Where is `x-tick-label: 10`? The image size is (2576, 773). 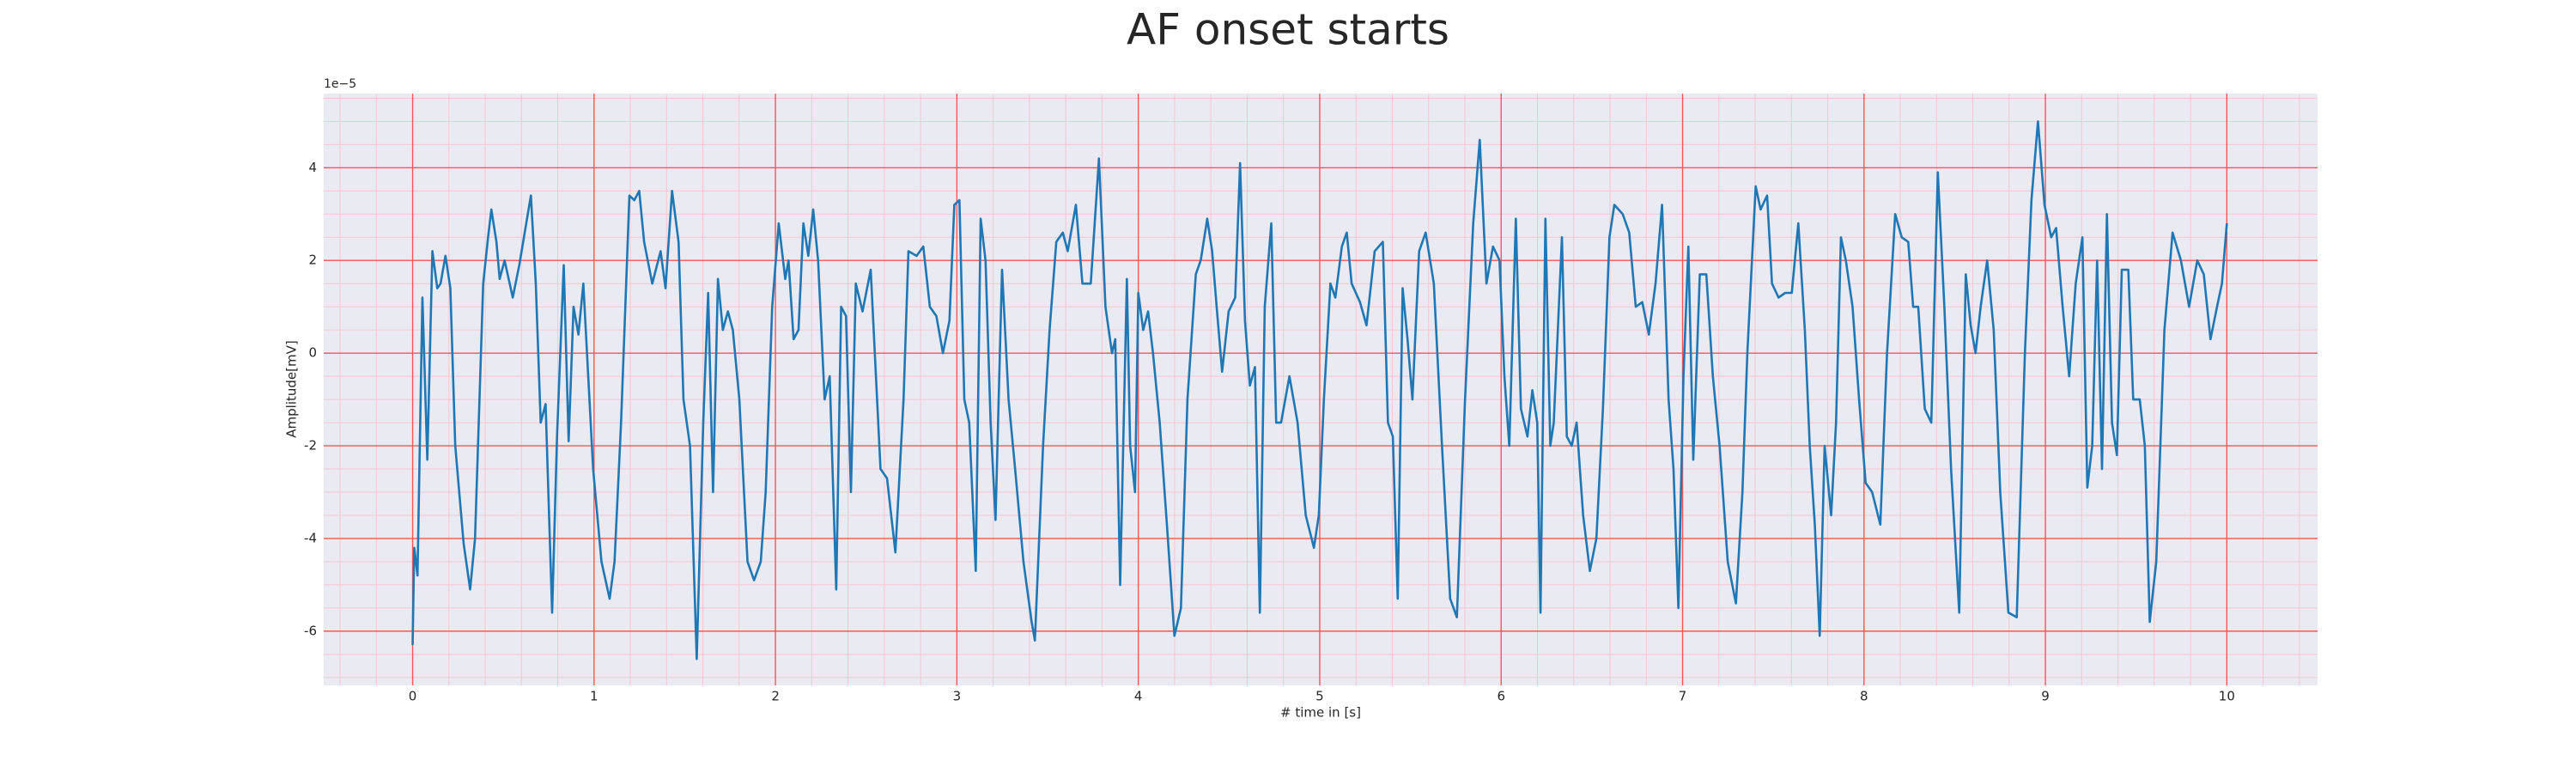
x-tick-label: 10 is located at coordinates (2227, 696).